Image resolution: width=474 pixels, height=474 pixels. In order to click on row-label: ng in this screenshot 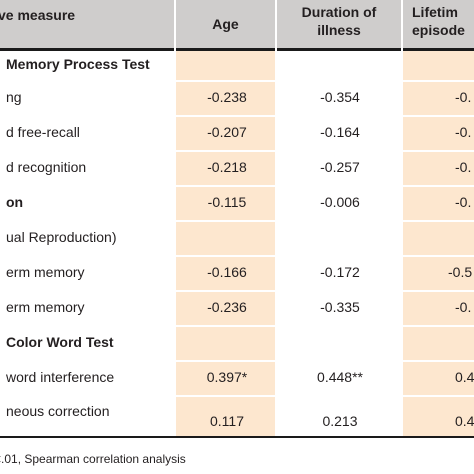, I will do `click(14, 97)`.